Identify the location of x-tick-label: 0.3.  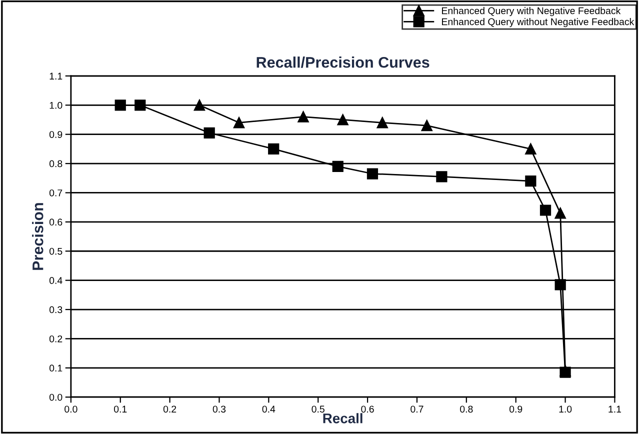
(219, 409).